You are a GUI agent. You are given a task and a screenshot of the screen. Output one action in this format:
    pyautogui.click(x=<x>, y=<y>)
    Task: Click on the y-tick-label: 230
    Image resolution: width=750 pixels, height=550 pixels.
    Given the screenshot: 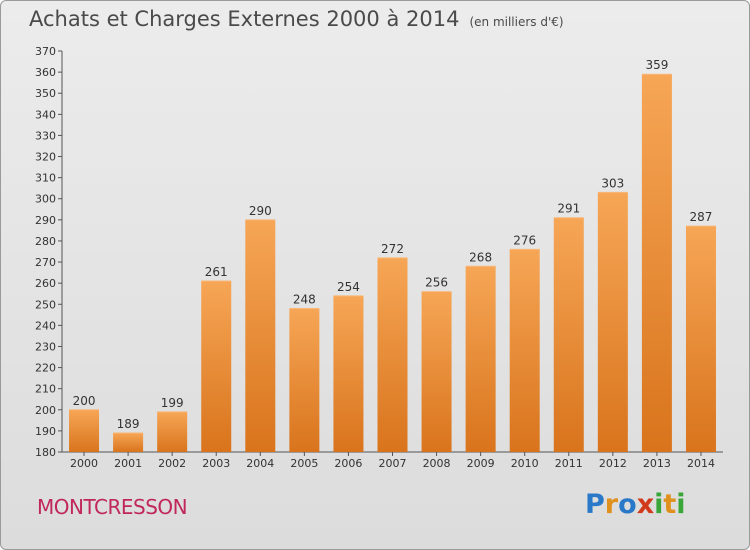 What is the action you would take?
    pyautogui.click(x=45, y=346)
    